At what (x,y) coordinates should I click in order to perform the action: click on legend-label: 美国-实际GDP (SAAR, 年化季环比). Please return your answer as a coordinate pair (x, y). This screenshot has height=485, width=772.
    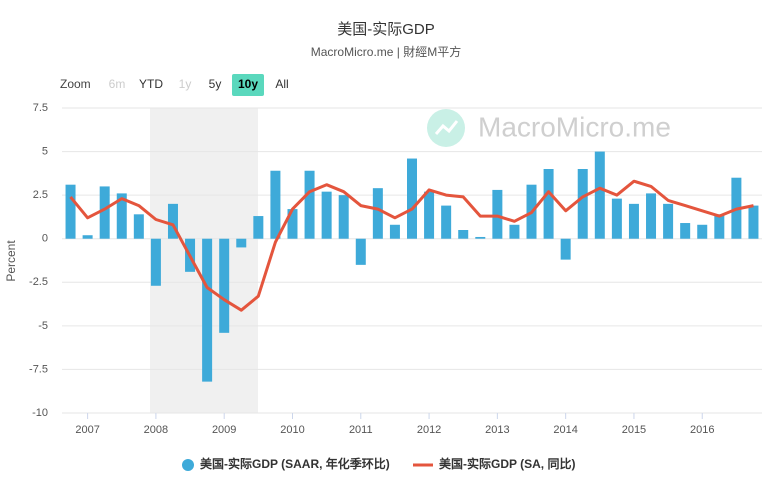
    Looking at the image, I should click on (295, 463).